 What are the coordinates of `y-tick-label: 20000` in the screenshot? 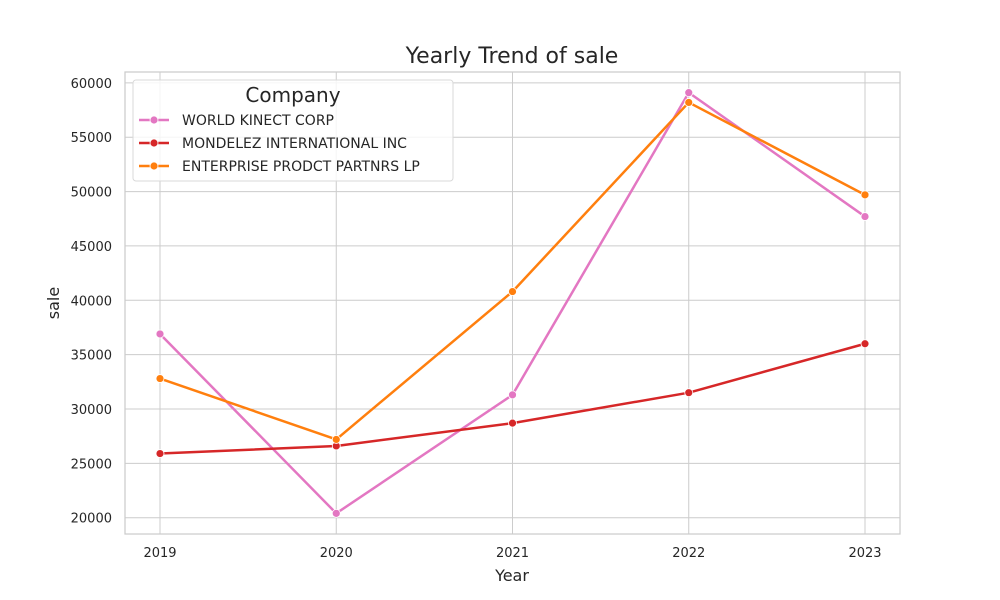 It's located at (91, 519).